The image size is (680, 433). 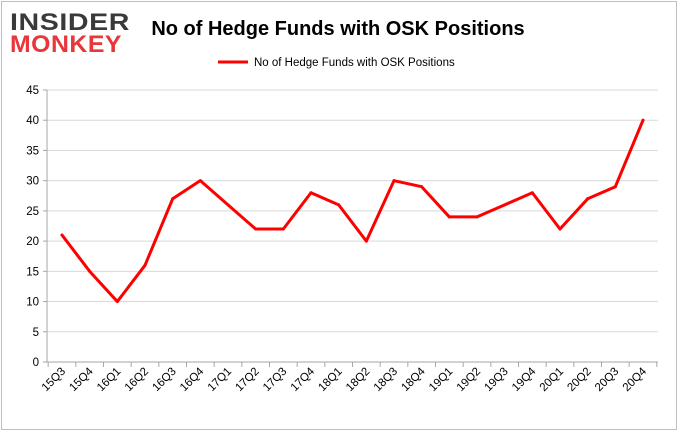 I want to click on y-tick-label: 5, so click(x=36, y=333).